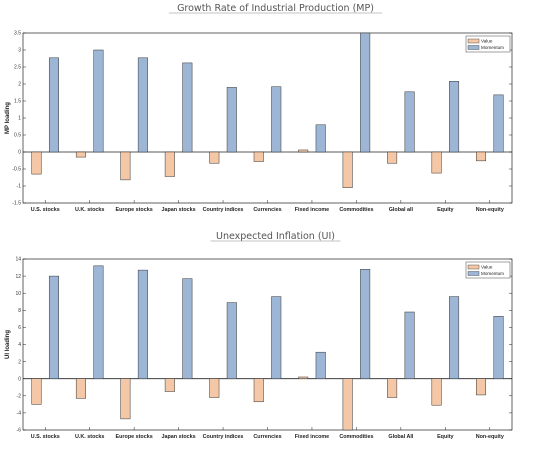 The image size is (535, 452). I want to click on y-tick-label: -6, so click(19, 431).